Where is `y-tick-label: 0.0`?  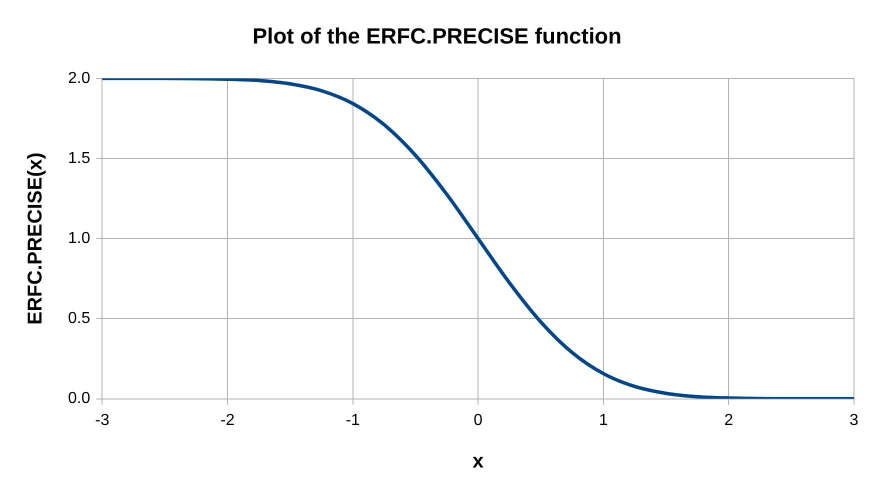
y-tick-label: 0.0 is located at coordinates (79, 399).